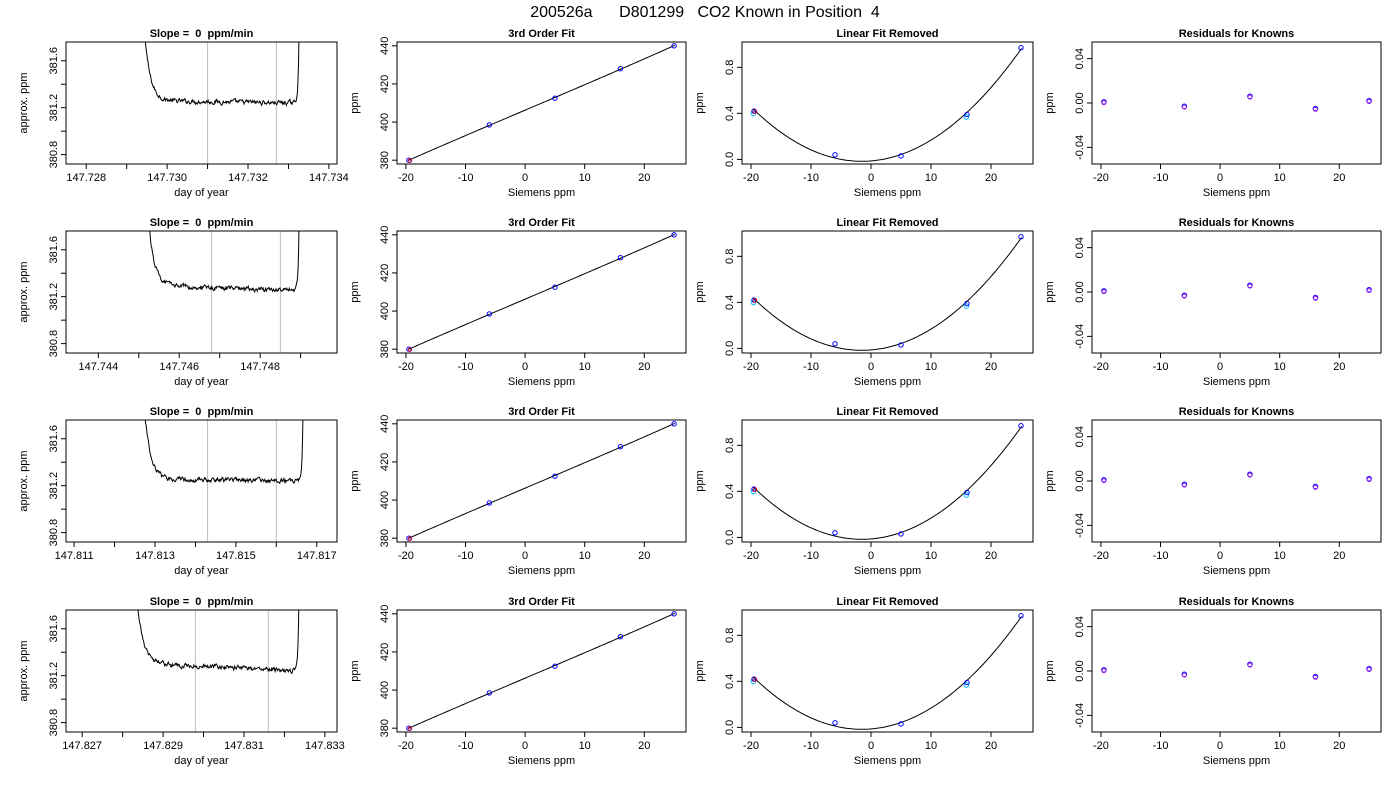 Image resolution: width=1400 pixels, height=800 pixels. Describe the element at coordinates (54, 344) in the screenshot. I see `y-tick-label: 380.8` at that location.